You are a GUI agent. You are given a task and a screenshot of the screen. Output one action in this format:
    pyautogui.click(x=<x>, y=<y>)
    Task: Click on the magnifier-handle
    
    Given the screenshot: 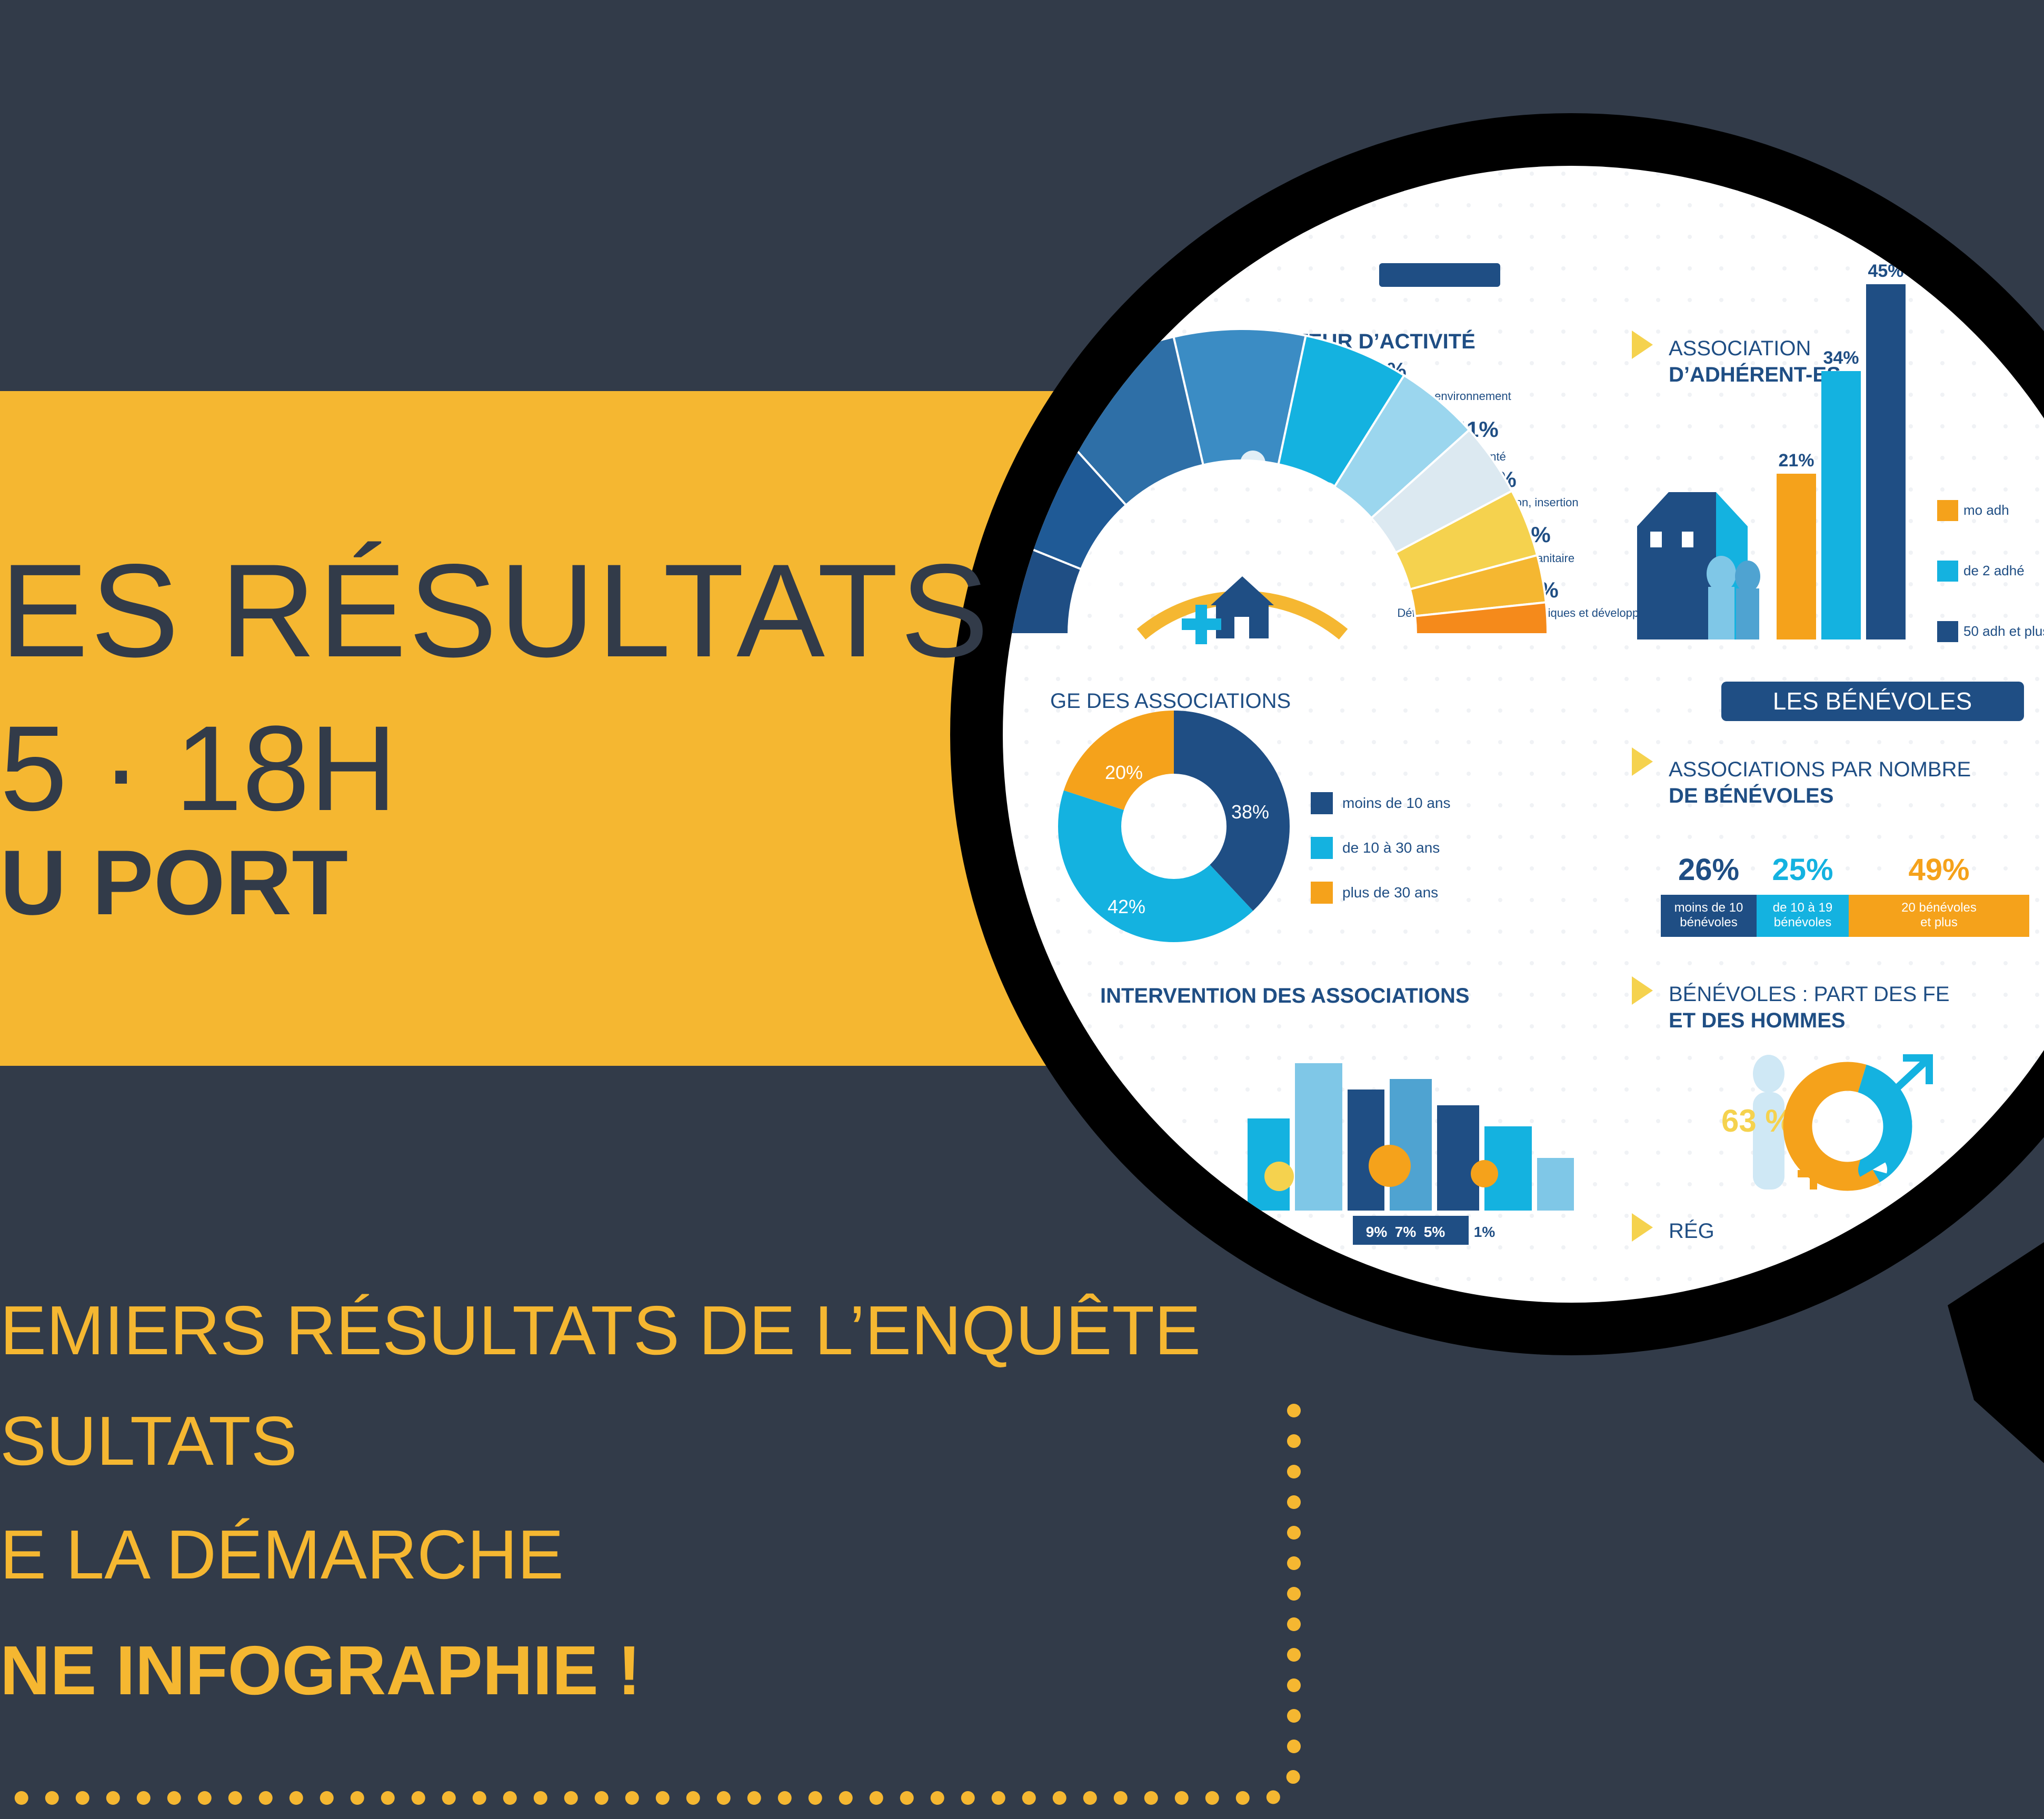 What is the action you would take?
    pyautogui.click(x=1996, y=1352)
    